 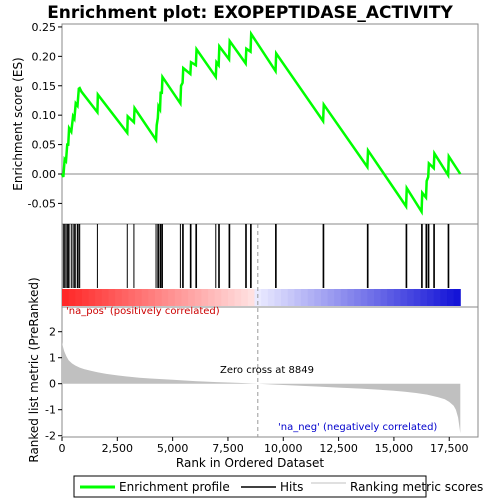 What do you see at coordinates (173, 448) in the screenshot?
I see `x-tick-label: 5,000` at bounding box center [173, 448].